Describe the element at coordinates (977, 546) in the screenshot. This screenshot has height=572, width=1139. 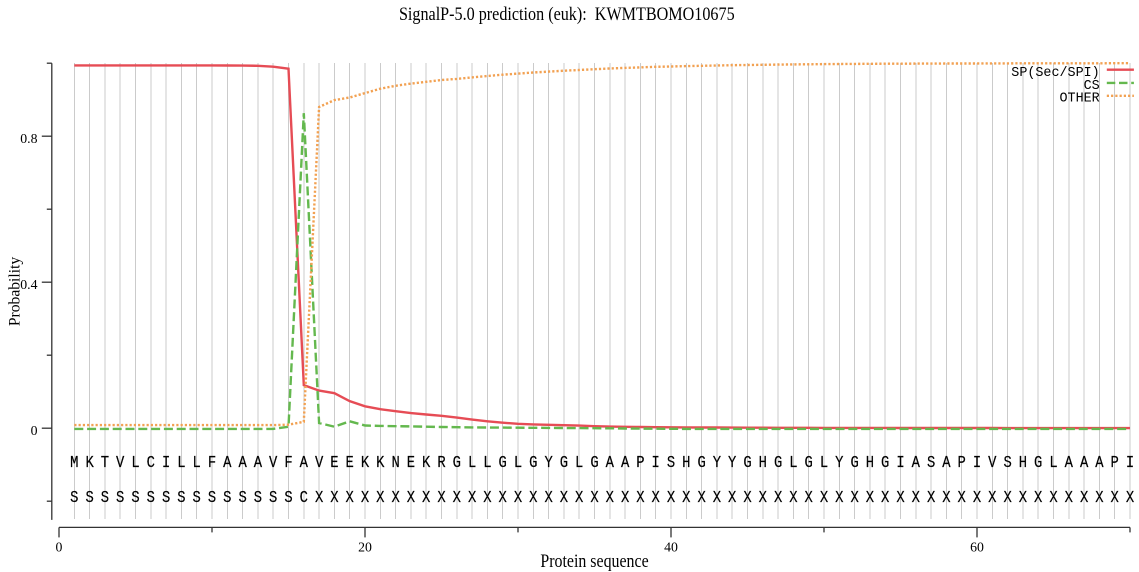
I see `svg-text: 60` at that location.